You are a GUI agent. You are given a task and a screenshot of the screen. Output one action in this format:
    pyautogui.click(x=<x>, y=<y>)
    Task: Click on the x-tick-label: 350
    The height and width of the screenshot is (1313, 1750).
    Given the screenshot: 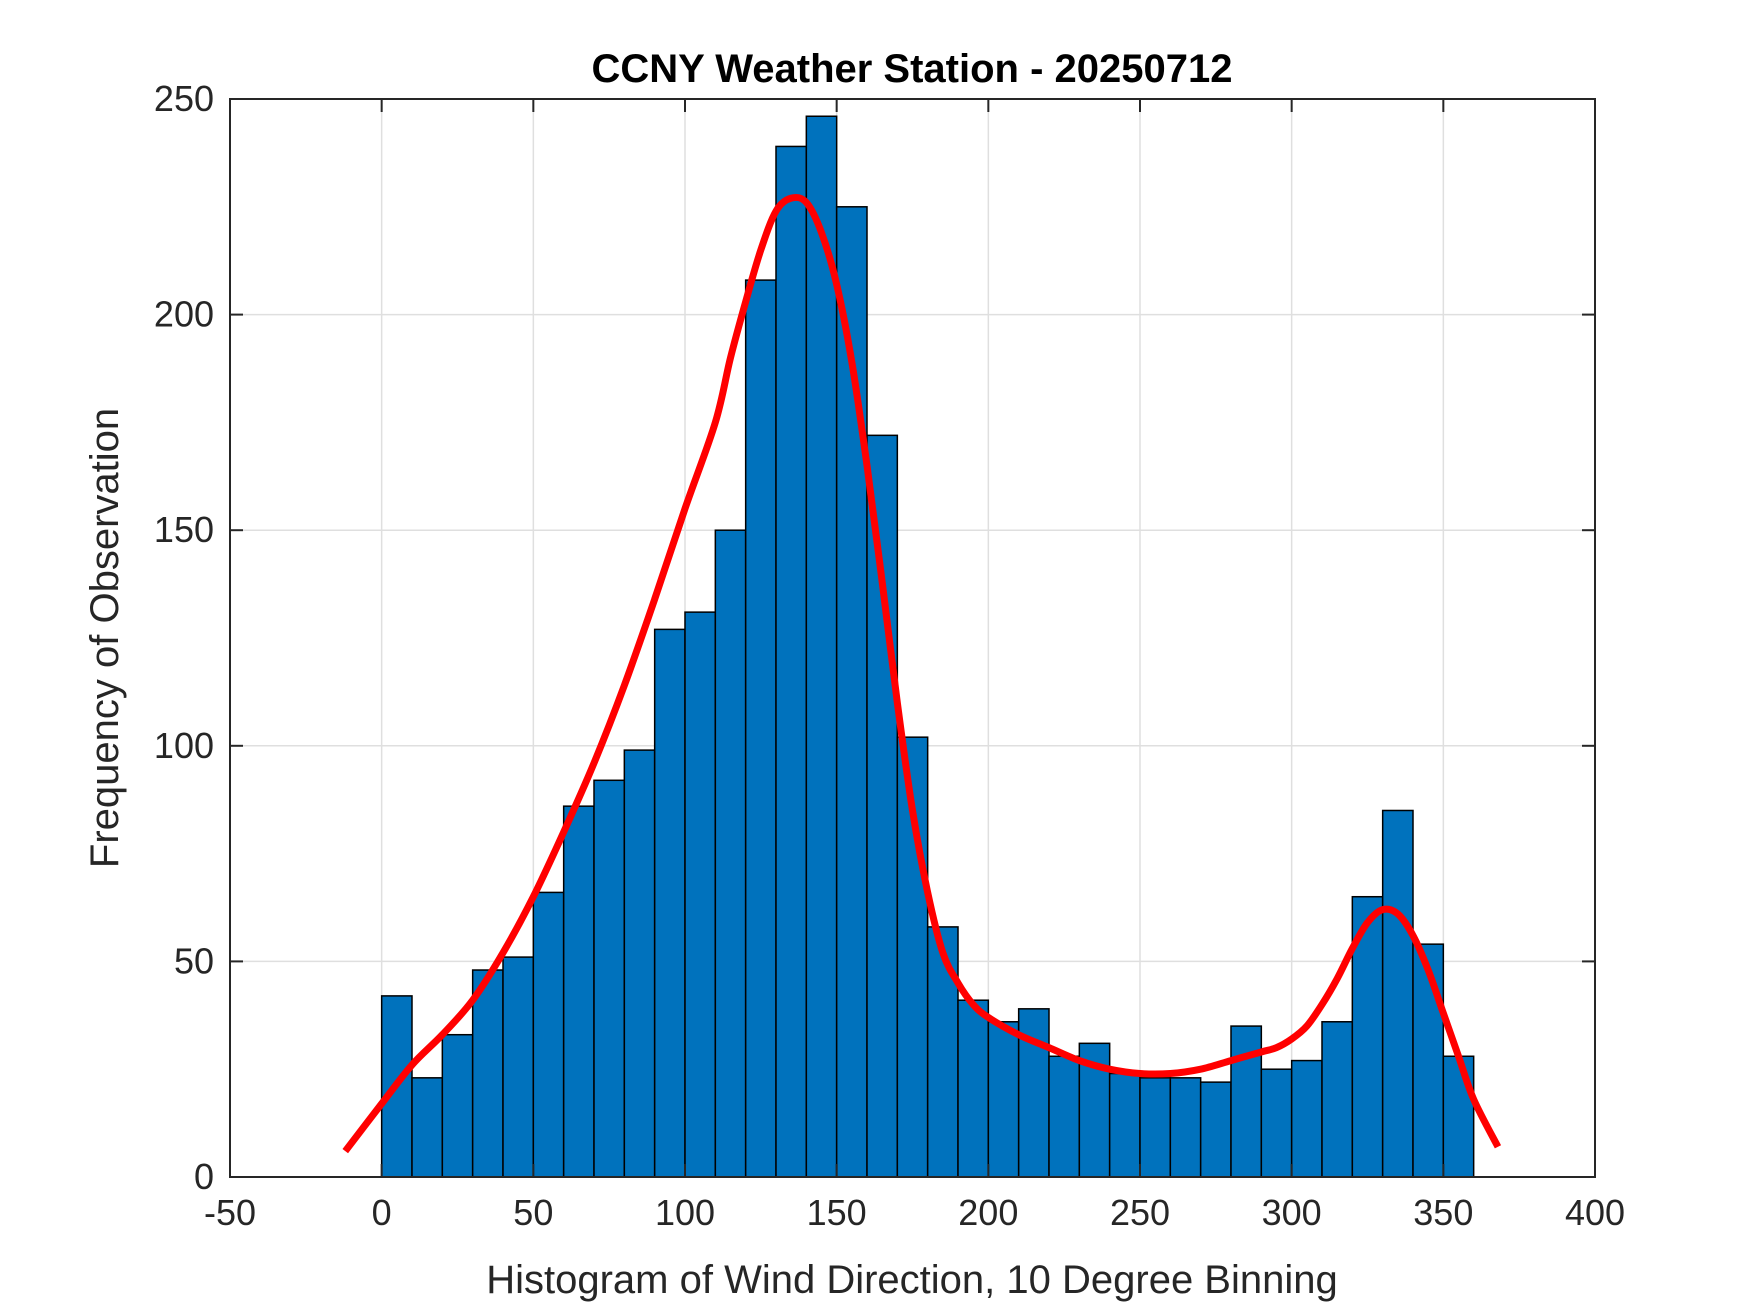 What is the action you would take?
    pyautogui.click(x=1443, y=1212)
    